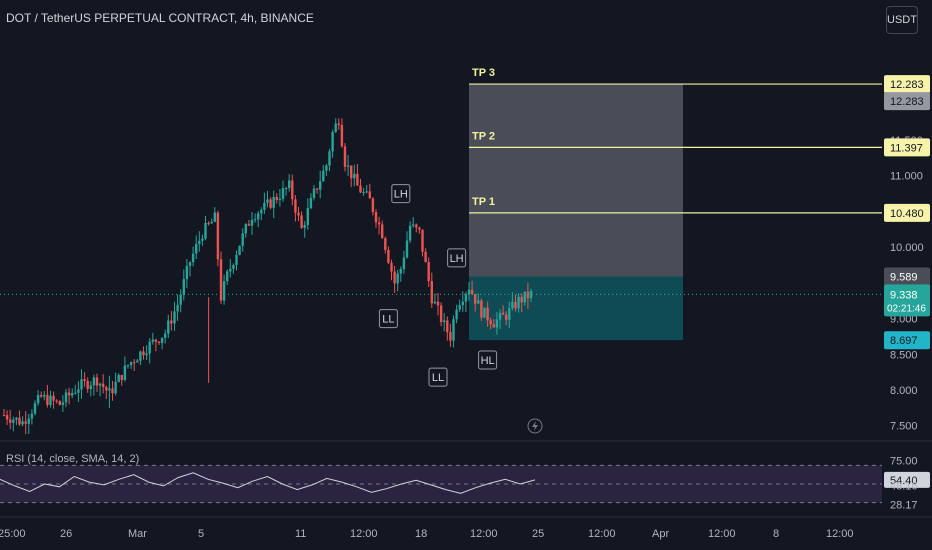  I want to click on structure-label: HL, so click(488, 361).